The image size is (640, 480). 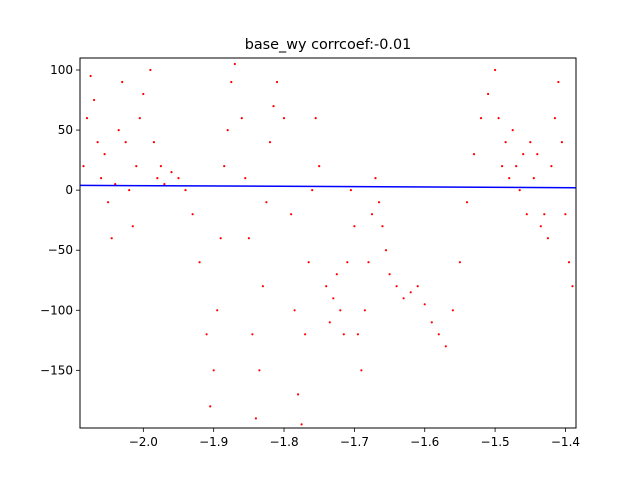 What do you see at coordinates (56, 370) in the screenshot?
I see `y-tick-label: −150` at bounding box center [56, 370].